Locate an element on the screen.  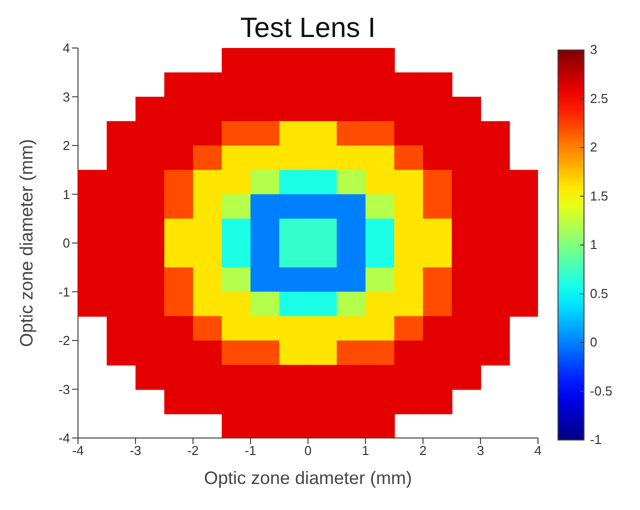
chart-title: Test Lens I is located at coordinates (308, 28).